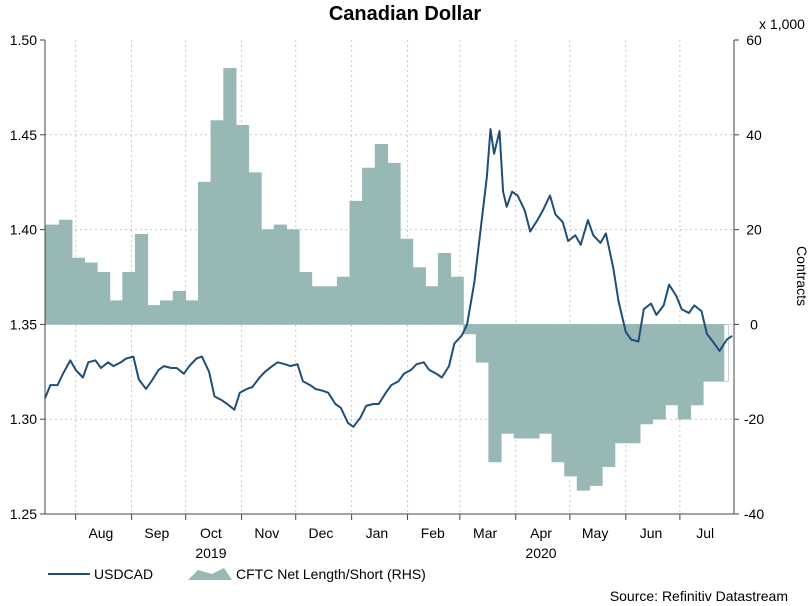 The width and height of the screenshot is (812, 606). I want to click on legend: USDCAD CFTC Net Length/Short (RHS), so click(237, 574).